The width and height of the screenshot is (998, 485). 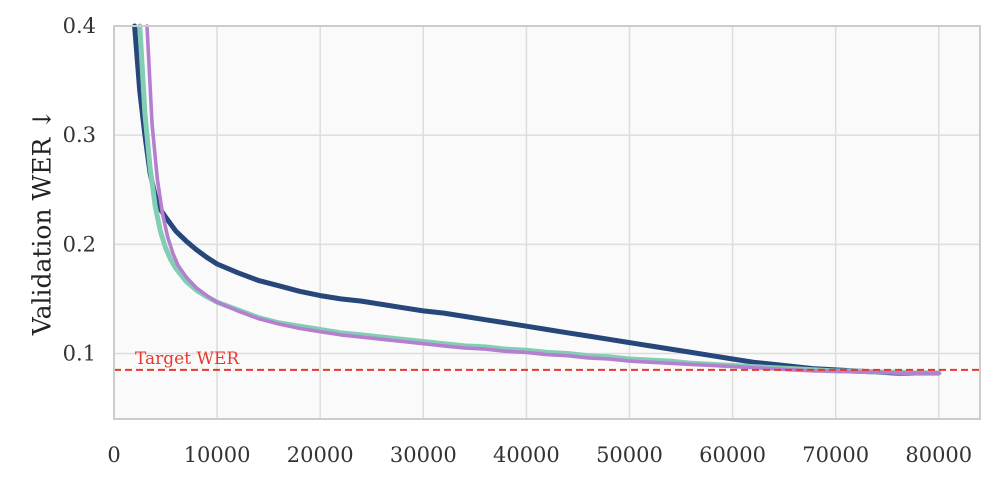 I want to click on y-axis-label: Validation WER ↓, so click(x=42, y=222).